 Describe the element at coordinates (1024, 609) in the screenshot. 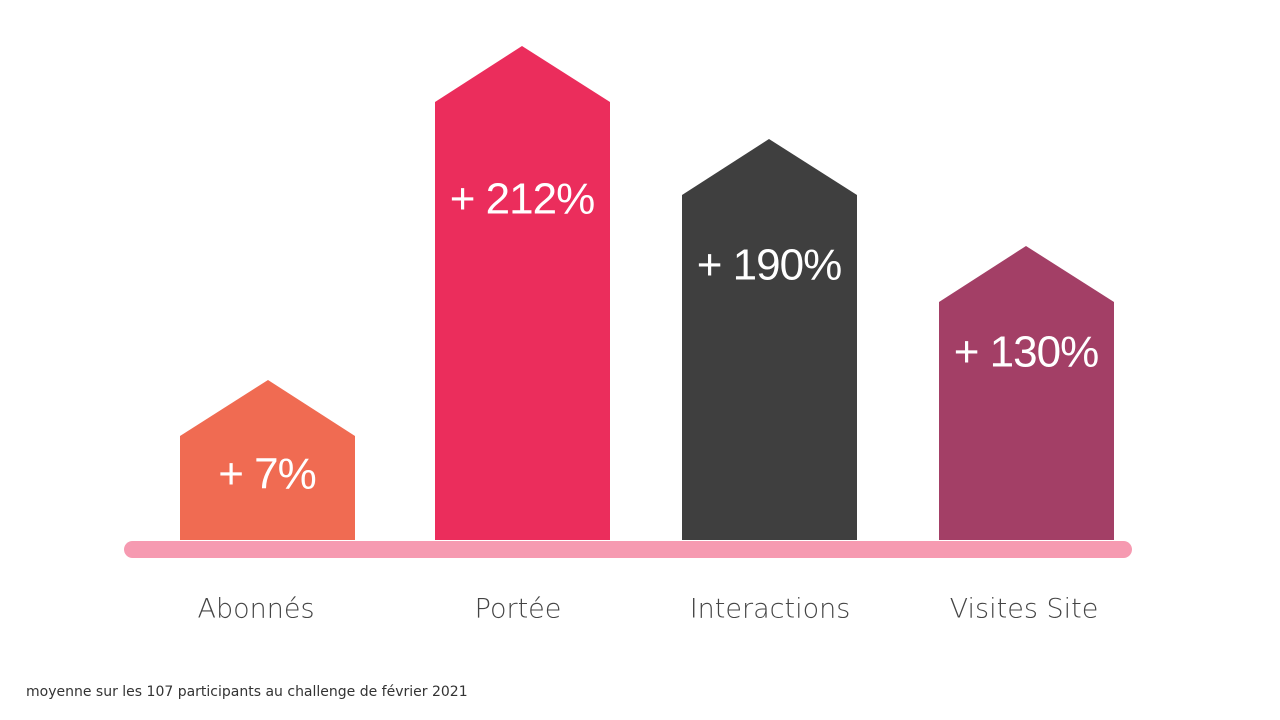

I see `category-label: Visites Site` at that location.